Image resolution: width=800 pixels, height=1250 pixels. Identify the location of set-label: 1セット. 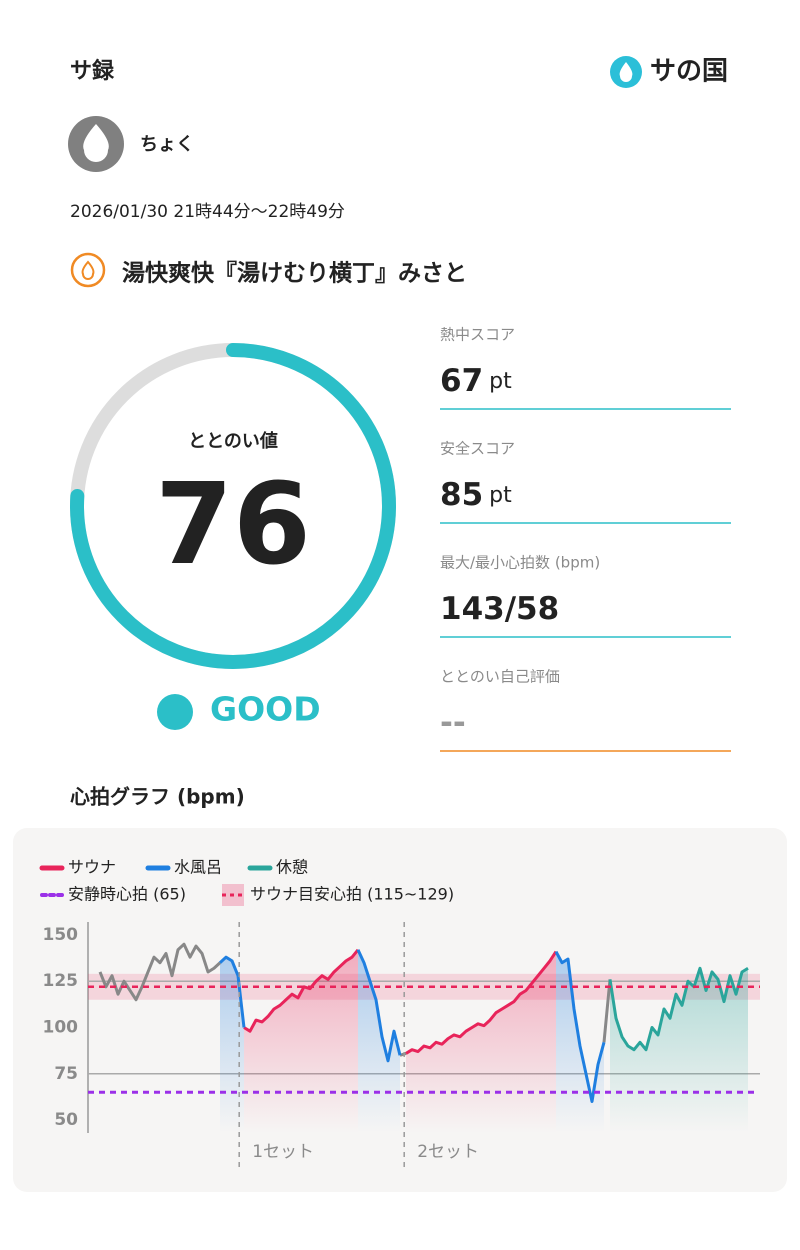
(283, 1152).